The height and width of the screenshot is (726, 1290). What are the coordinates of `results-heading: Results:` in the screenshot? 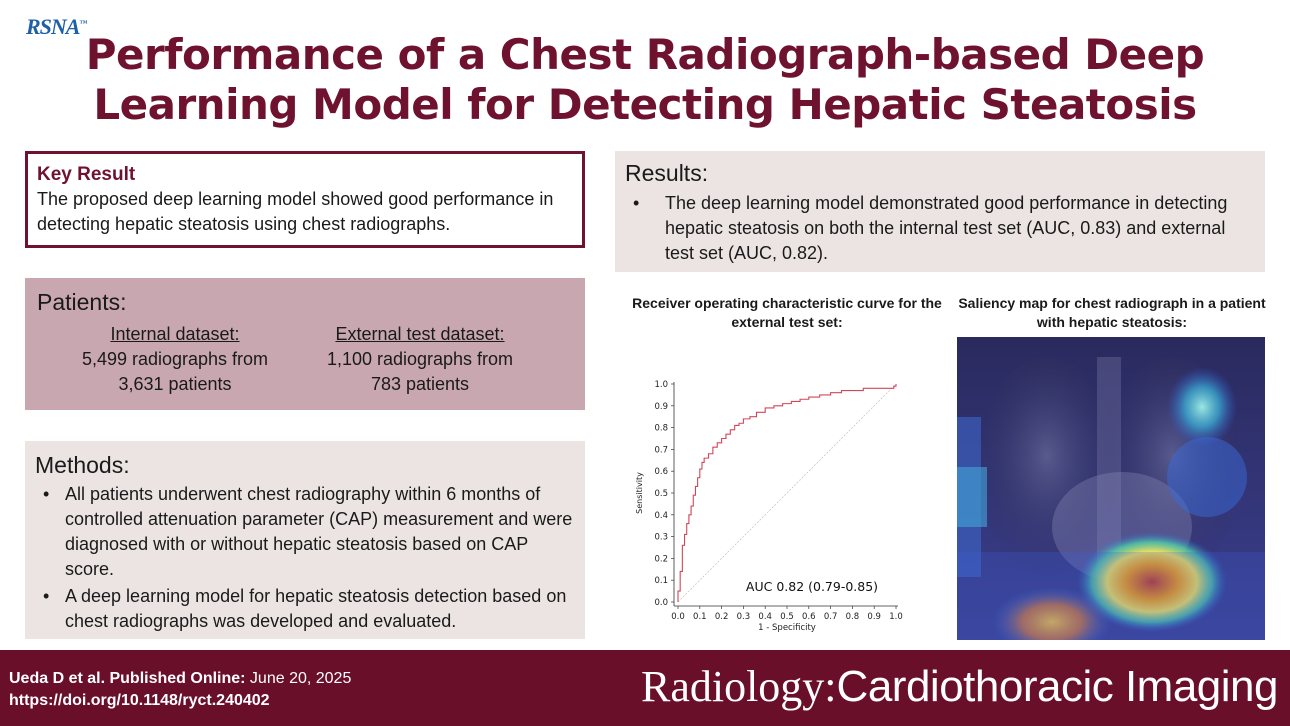 It's located at (667, 173).